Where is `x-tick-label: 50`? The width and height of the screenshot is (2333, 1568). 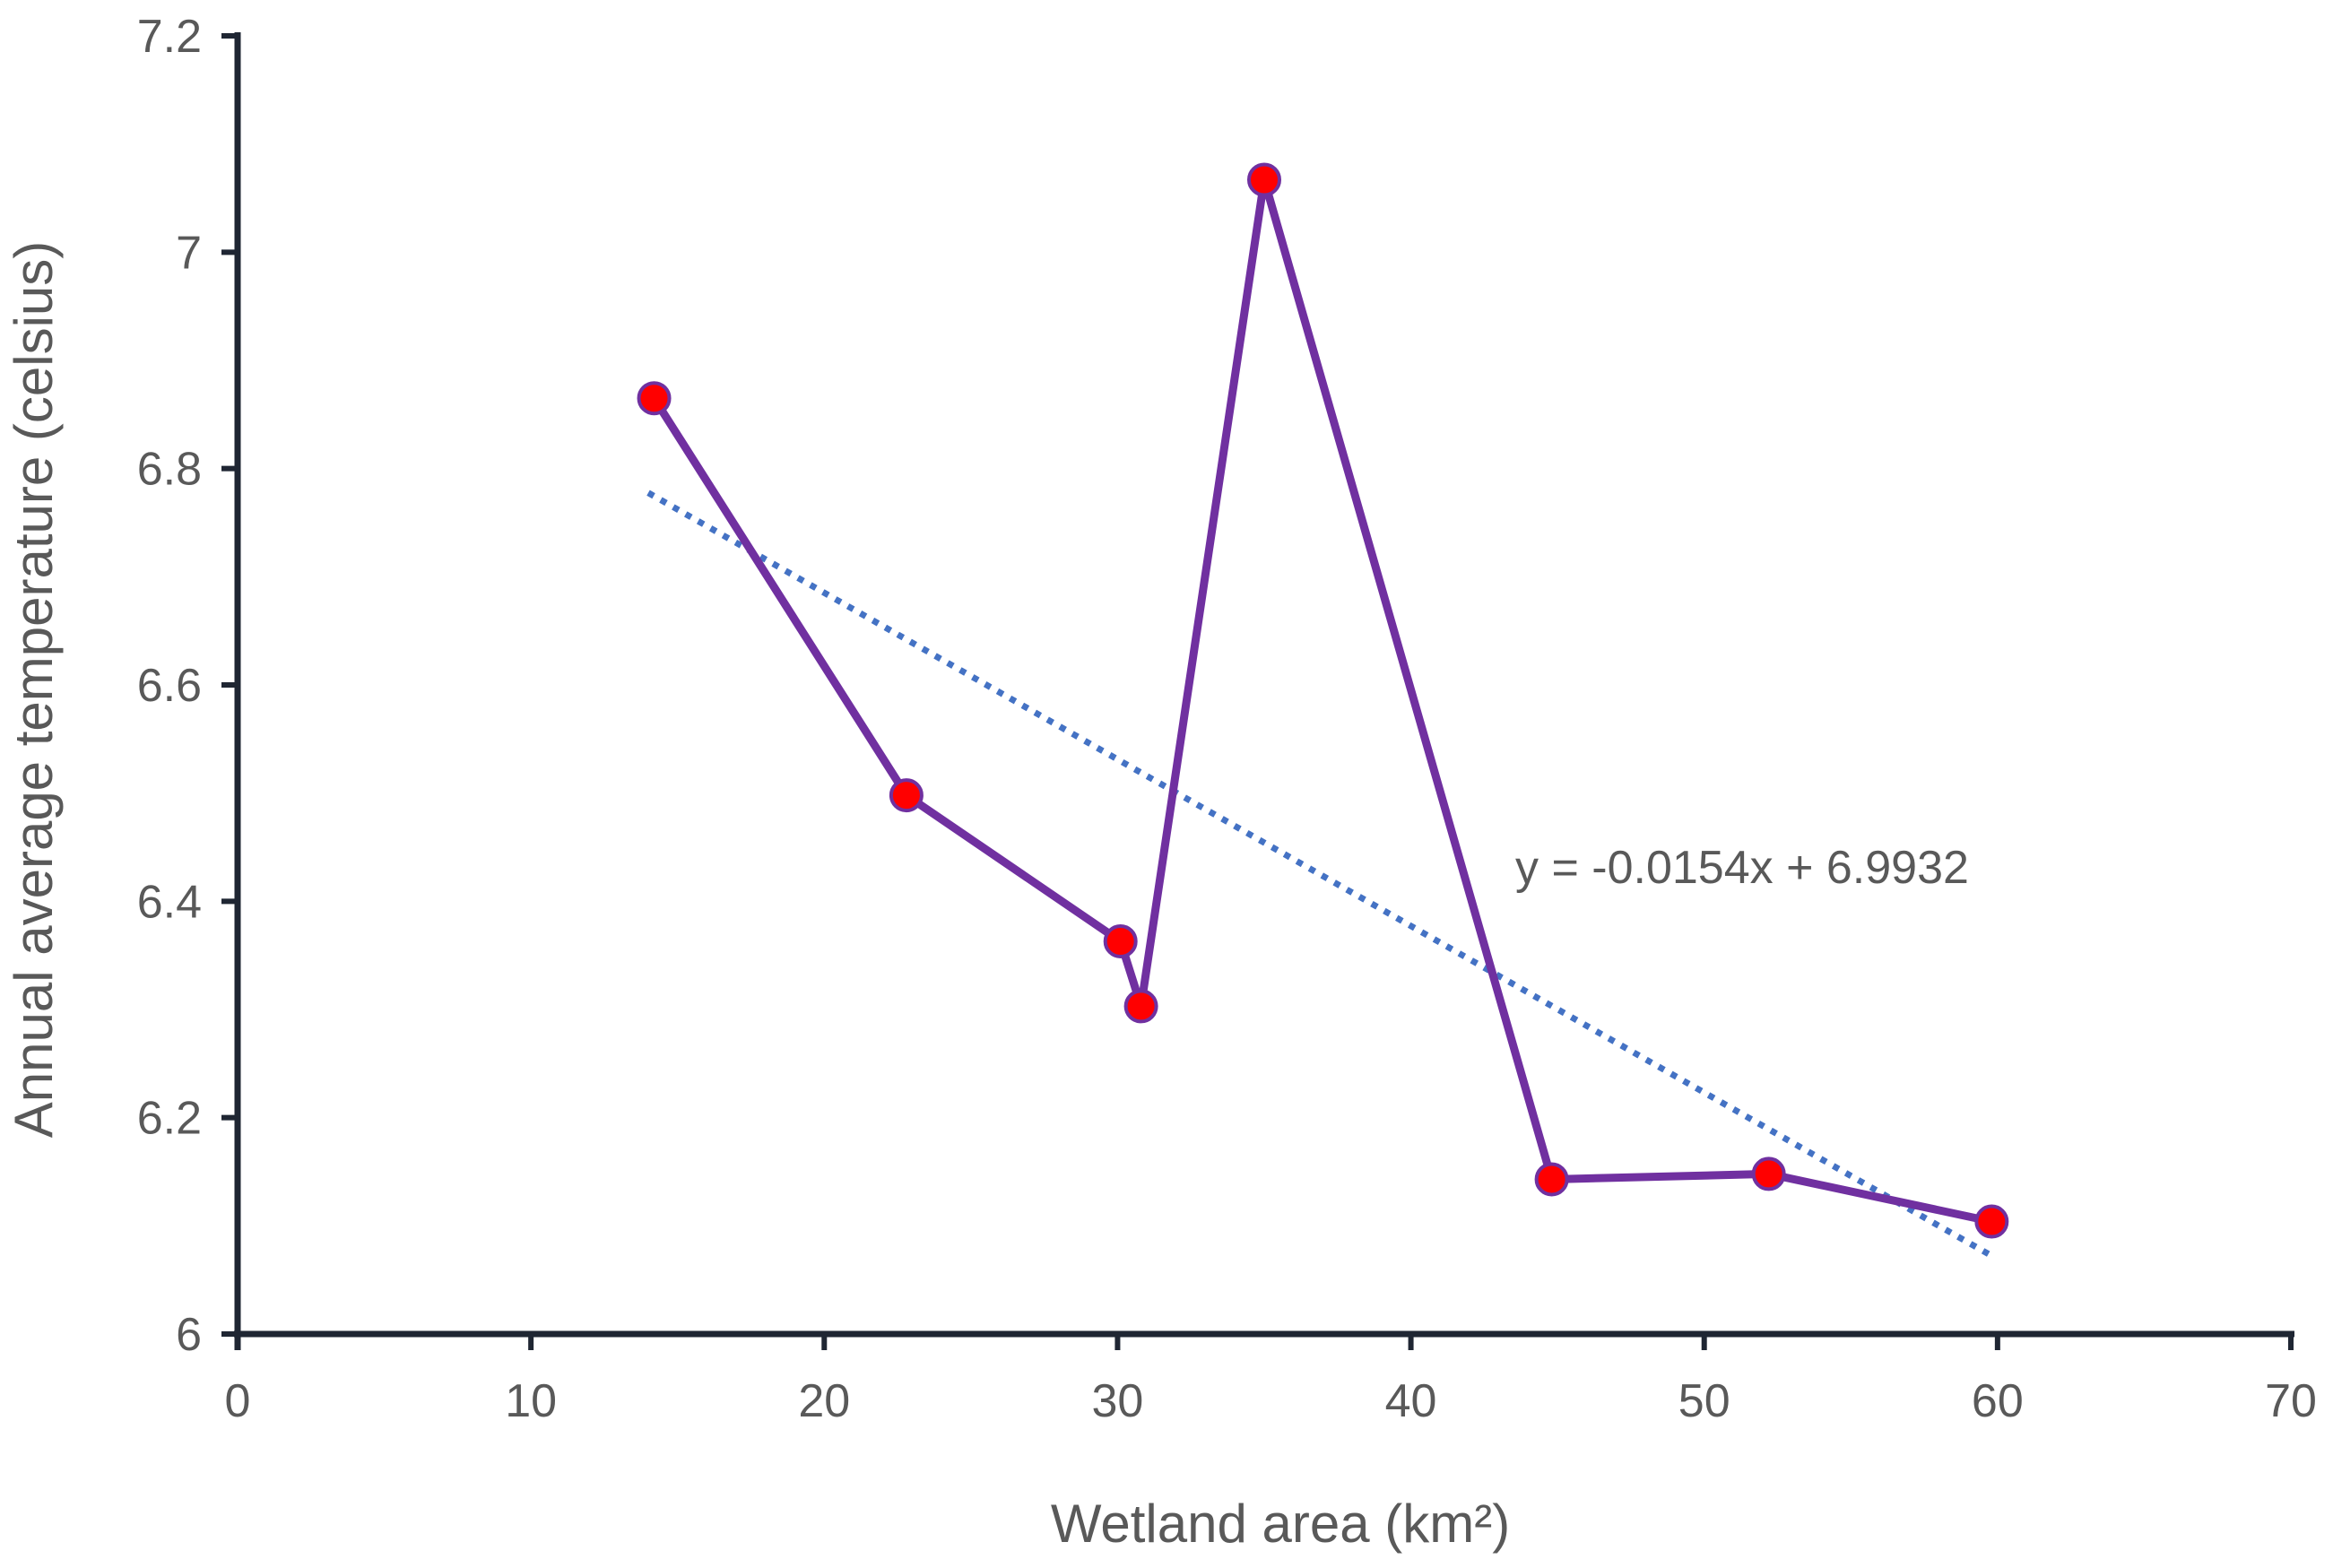
x-tick-label: 50 is located at coordinates (1704, 1401).